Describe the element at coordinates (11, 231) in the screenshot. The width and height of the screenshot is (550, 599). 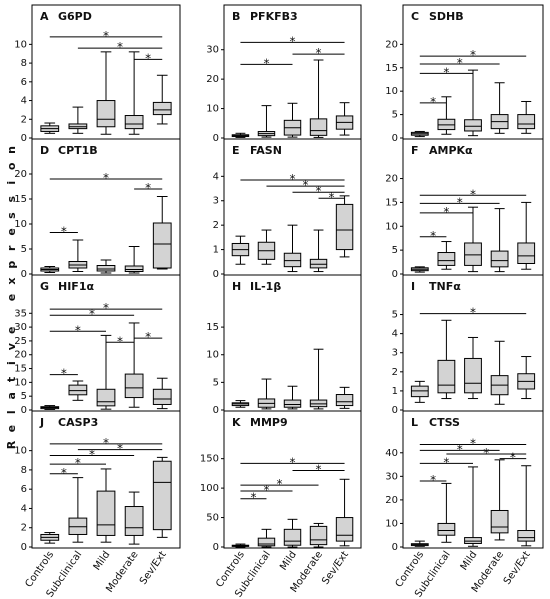
I see `y-axis-label-char: e` at that location.